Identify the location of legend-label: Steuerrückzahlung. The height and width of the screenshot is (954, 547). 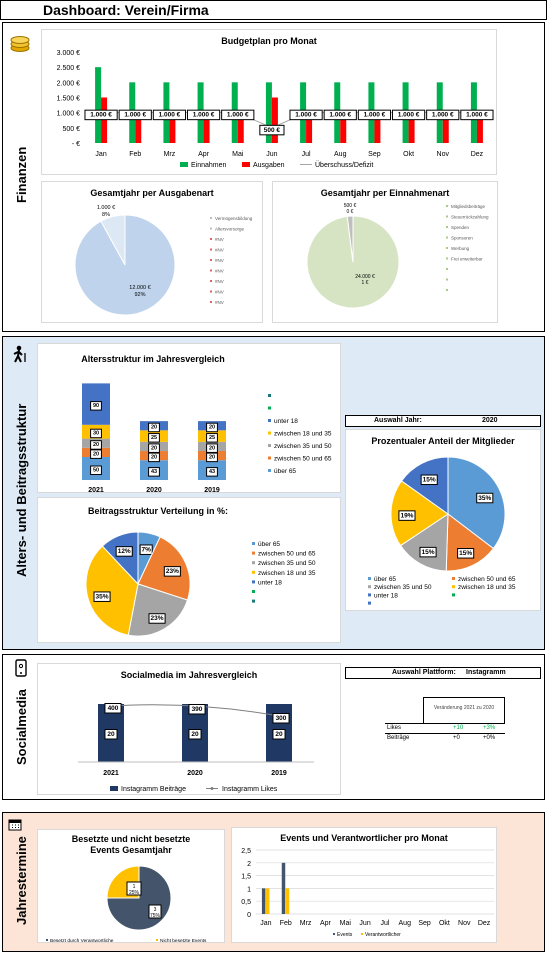
(470, 217).